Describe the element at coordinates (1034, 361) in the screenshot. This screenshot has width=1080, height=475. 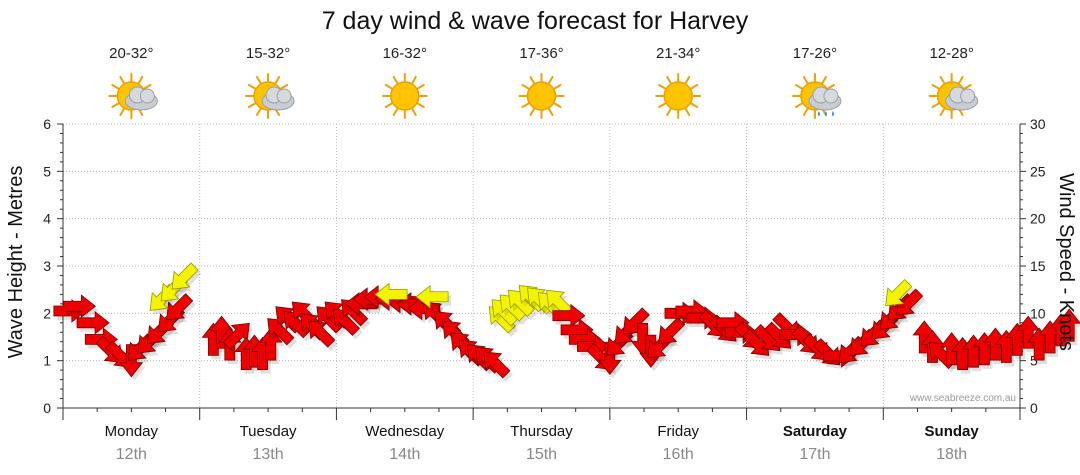
I see `y-right-tick-label: 5` at that location.